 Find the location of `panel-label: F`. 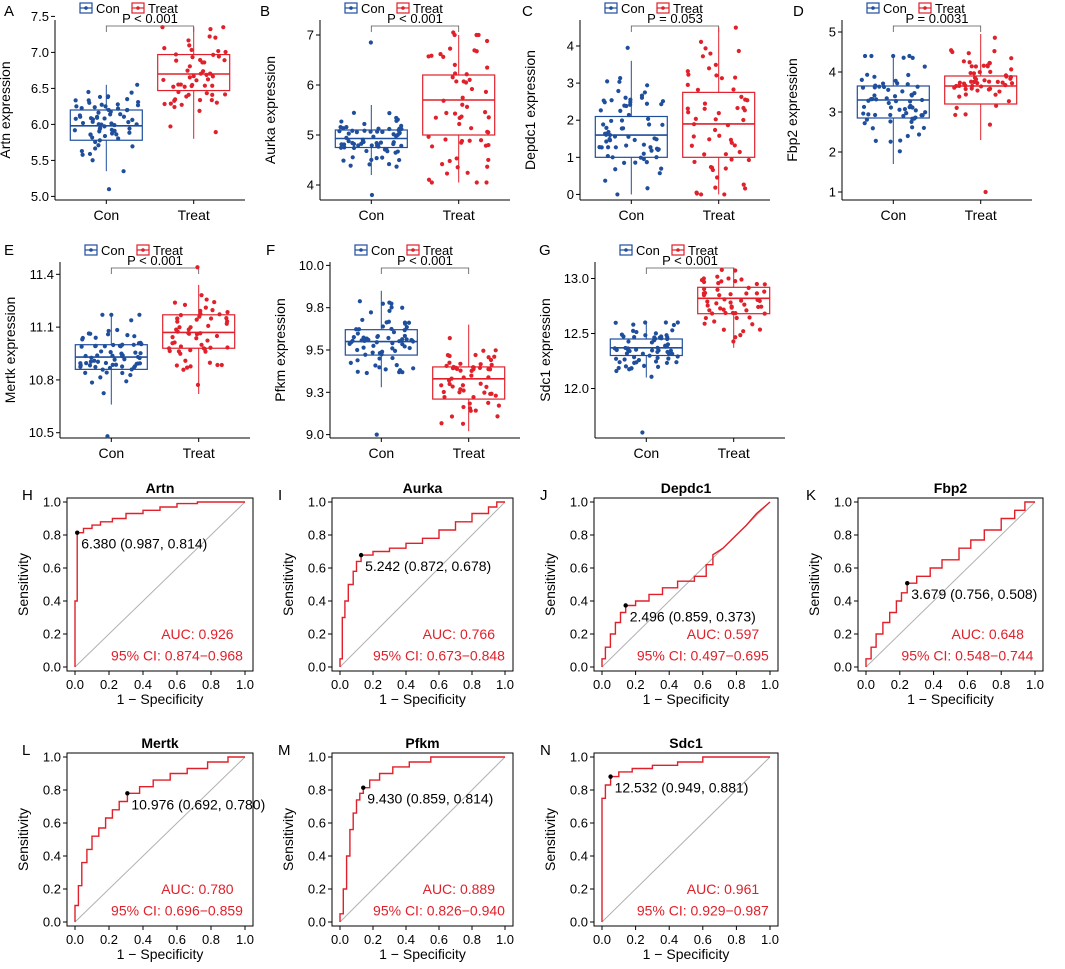

panel-label: F is located at coordinates (270, 250).